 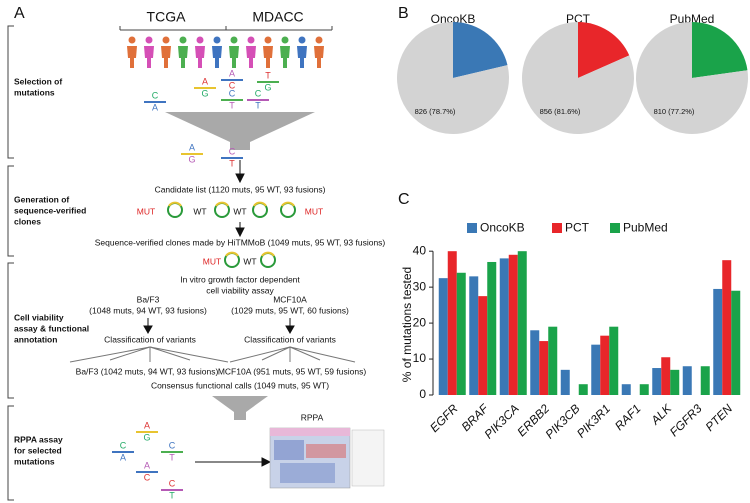 I want to click on label: RPPA assay, so click(x=38, y=439).